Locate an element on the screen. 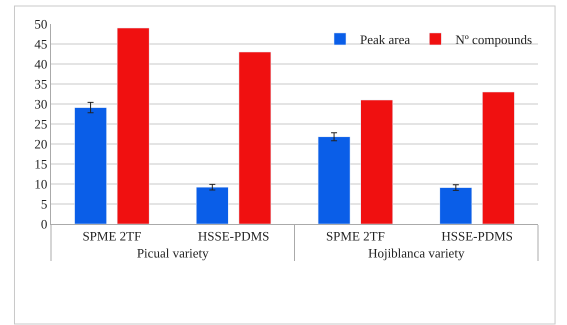 This screenshot has height=325, width=567. y-tick-label: 10 is located at coordinates (41, 184).